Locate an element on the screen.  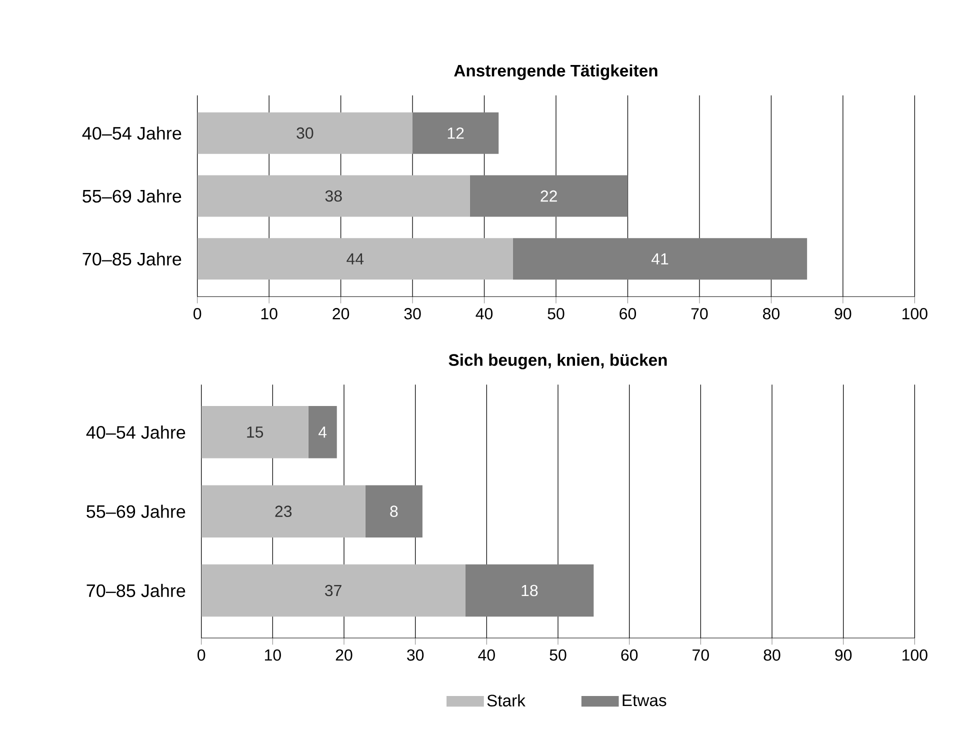
data-label: 37 is located at coordinates (333, 590).